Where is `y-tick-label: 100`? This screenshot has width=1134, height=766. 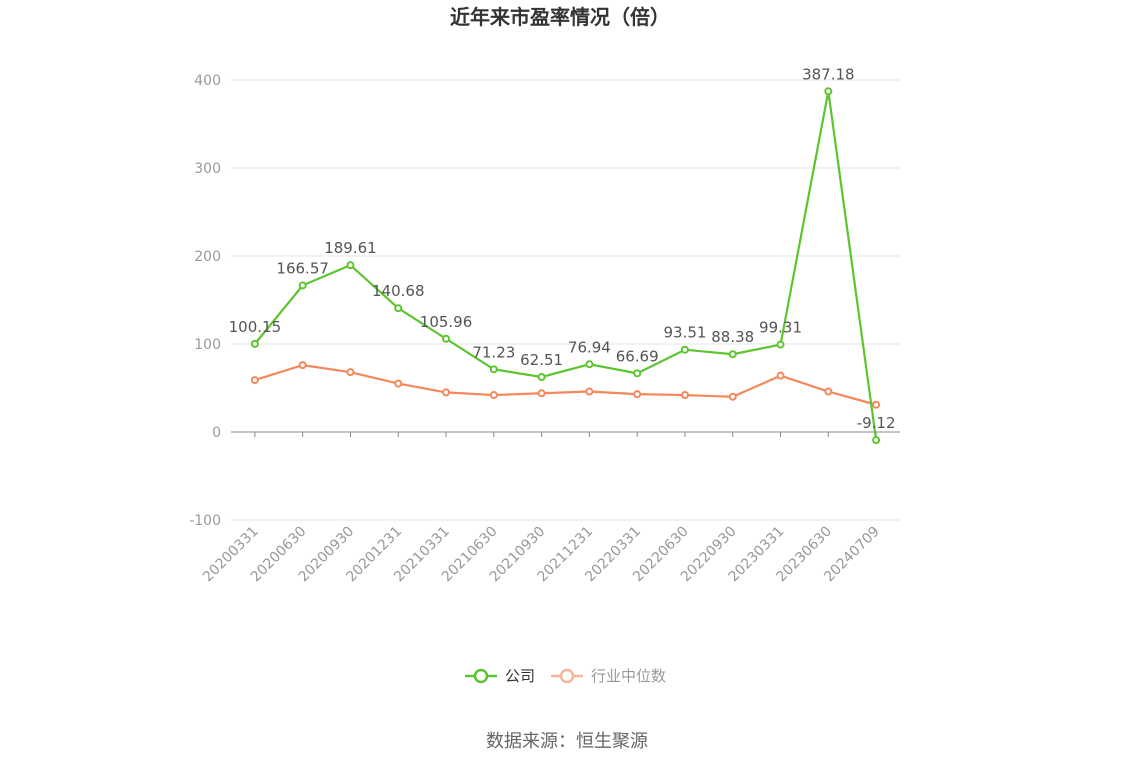 y-tick-label: 100 is located at coordinates (207, 345).